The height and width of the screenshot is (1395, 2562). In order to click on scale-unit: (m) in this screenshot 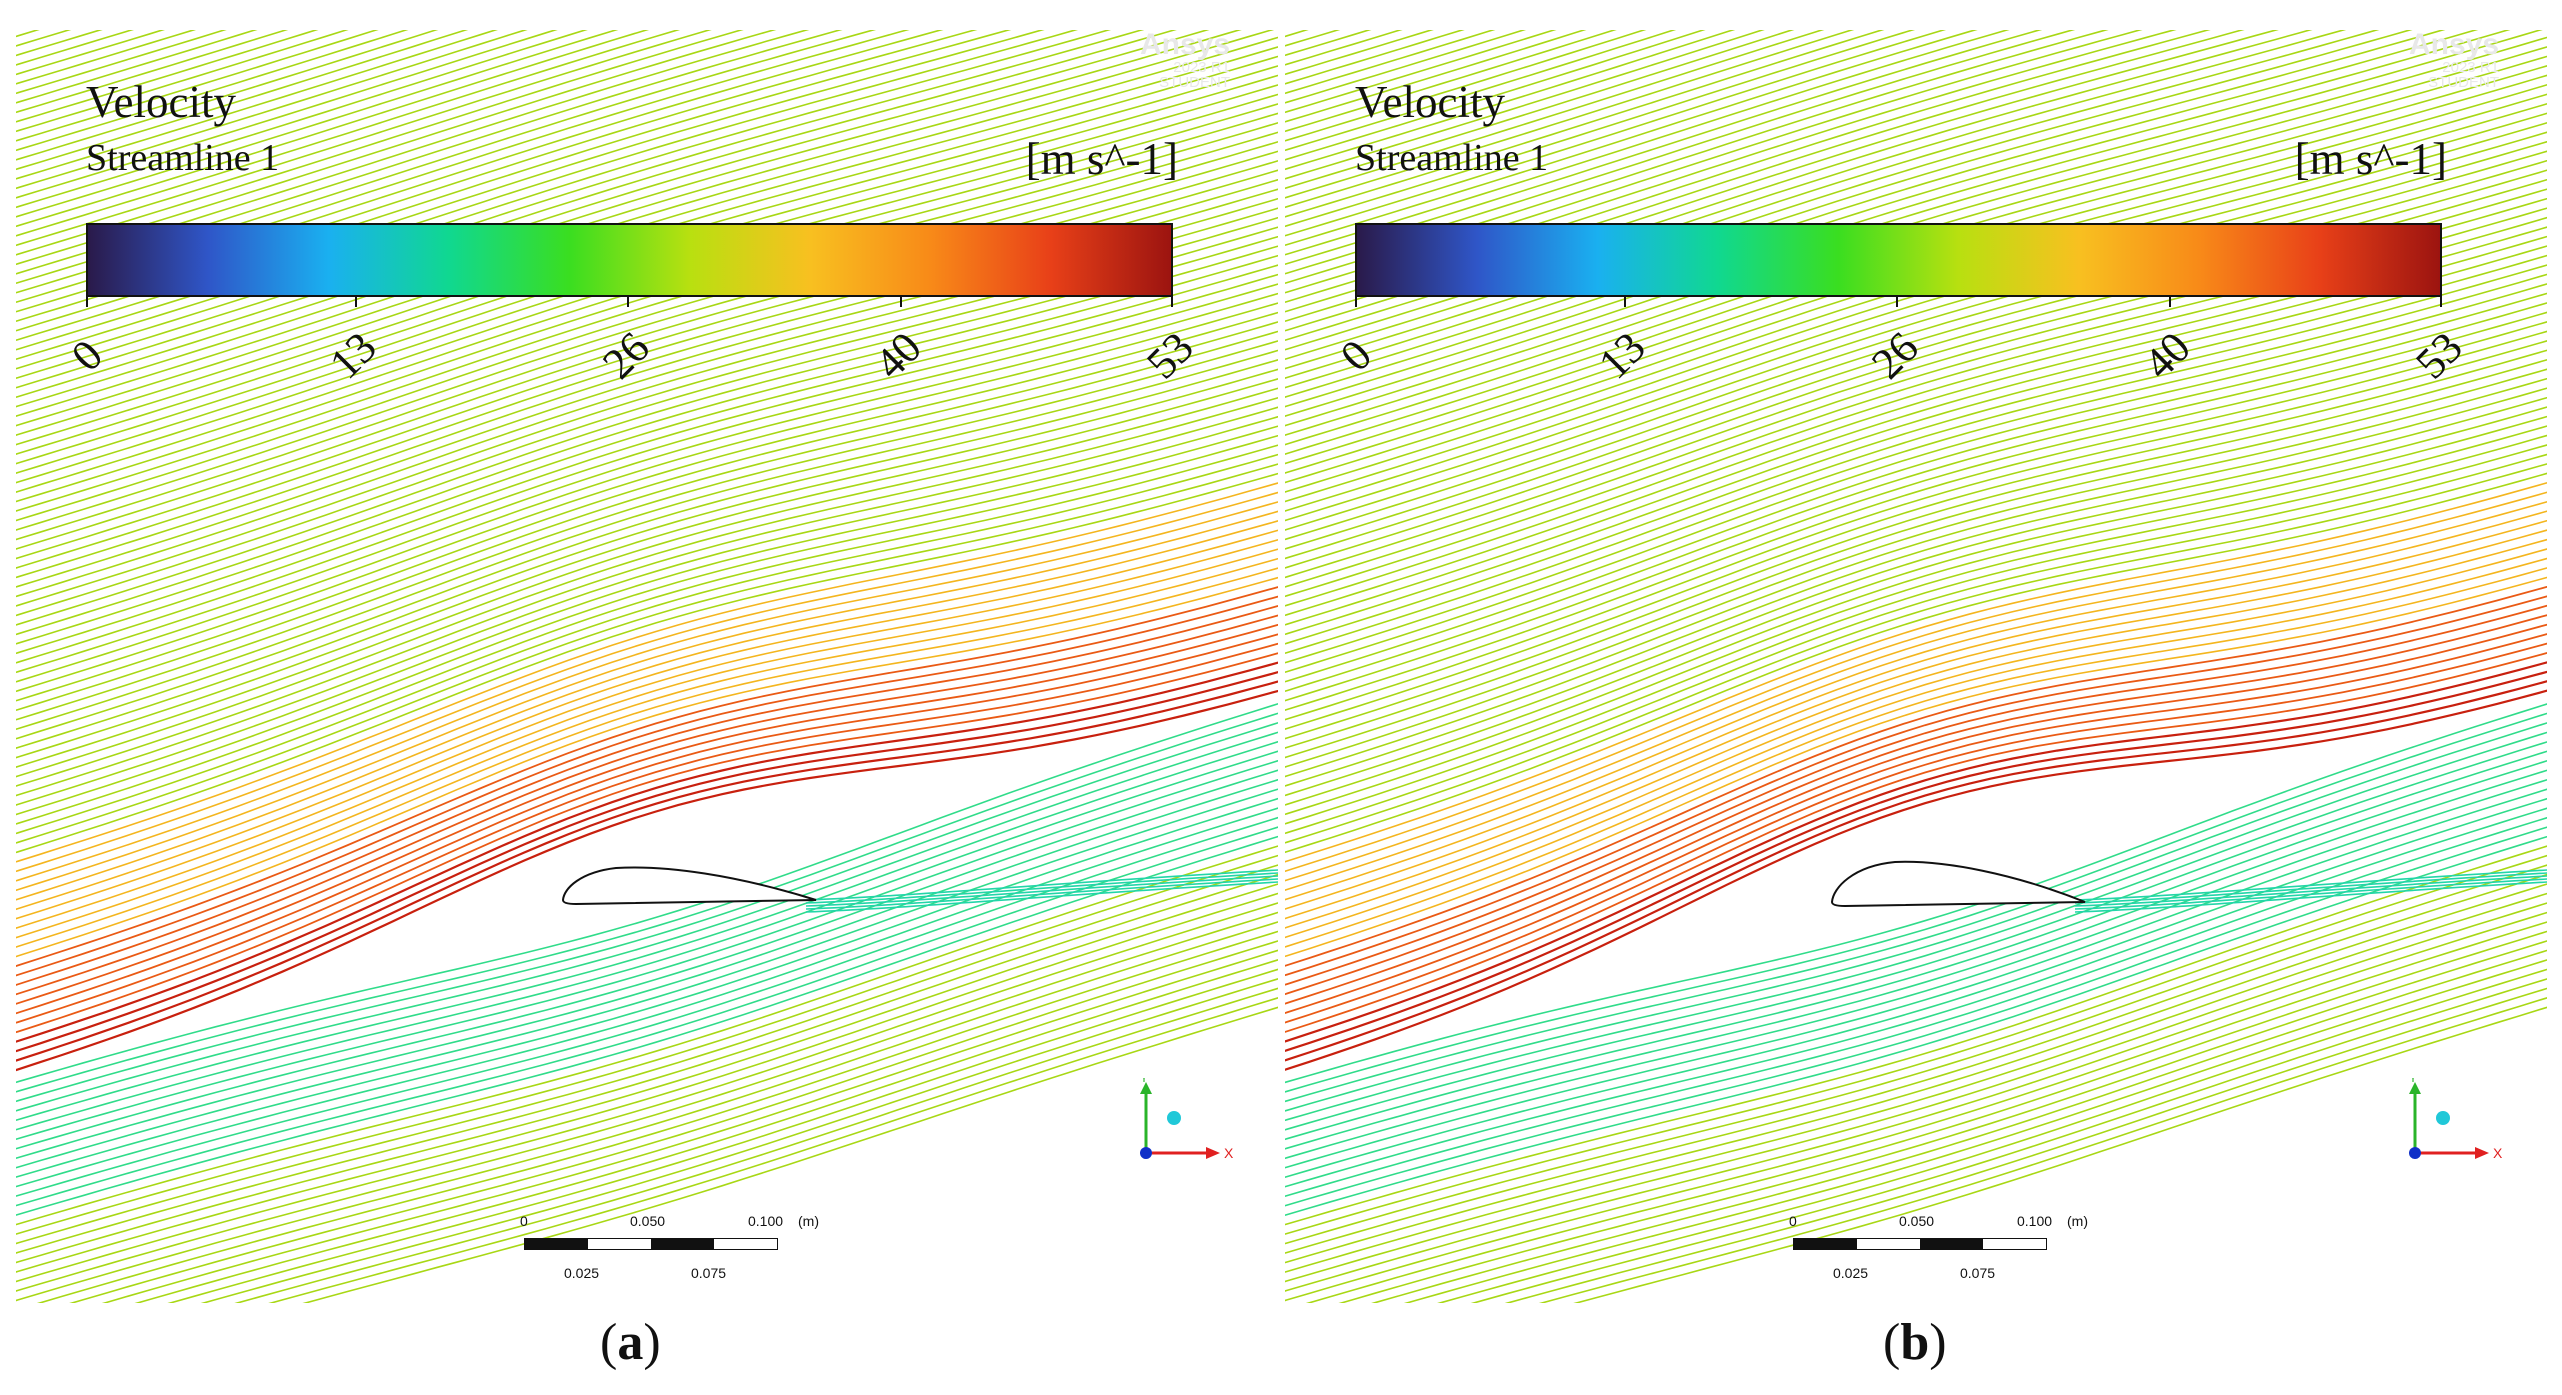, I will do `click(2077, 1221)`.